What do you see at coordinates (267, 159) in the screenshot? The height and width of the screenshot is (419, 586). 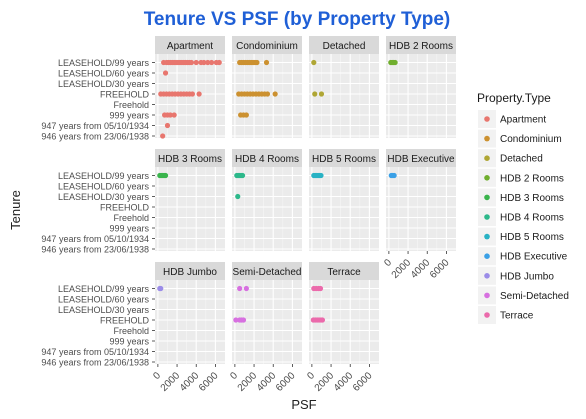 I see `facet-title: HDB 4 Rooms` at bounding box center [267, 159].